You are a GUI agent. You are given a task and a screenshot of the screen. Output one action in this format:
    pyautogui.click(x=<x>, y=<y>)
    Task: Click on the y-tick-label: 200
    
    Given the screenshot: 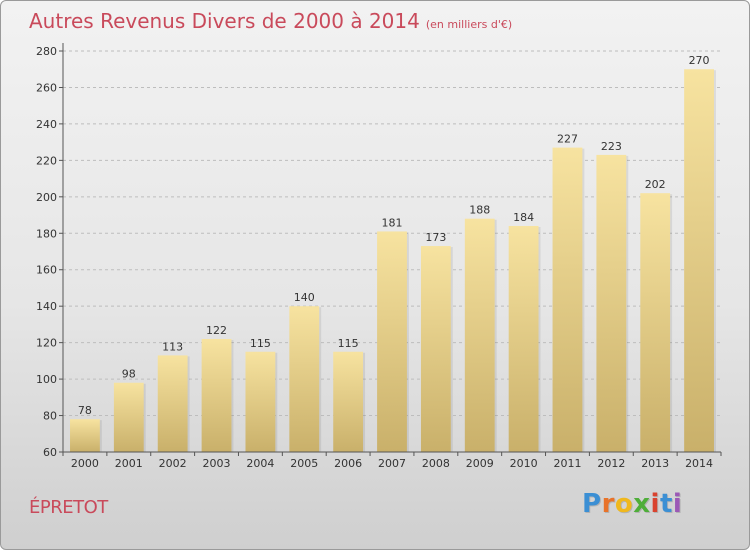 What is the action you would take?
    pyautogui.click(x=46, y=197)
    